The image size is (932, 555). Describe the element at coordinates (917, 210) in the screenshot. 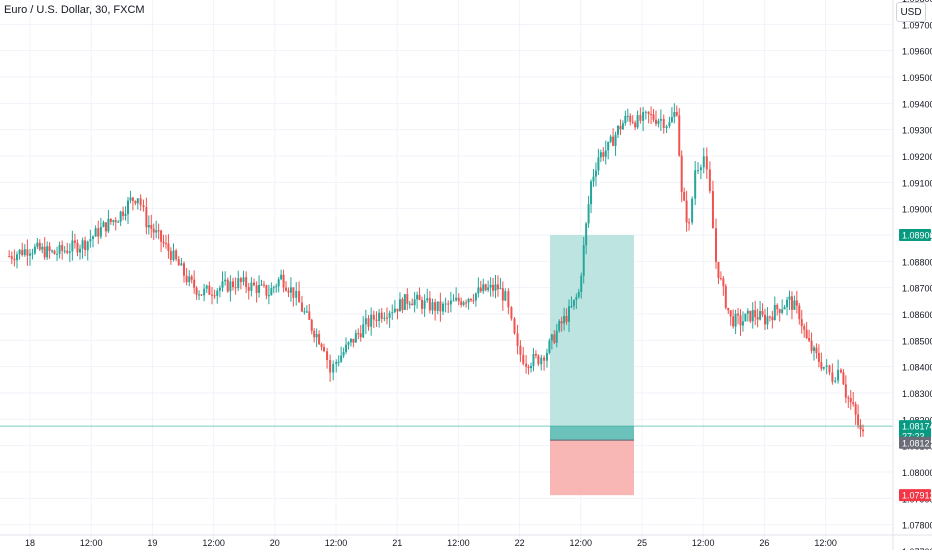

I see `price-tick-label: 1.09000` at that location.